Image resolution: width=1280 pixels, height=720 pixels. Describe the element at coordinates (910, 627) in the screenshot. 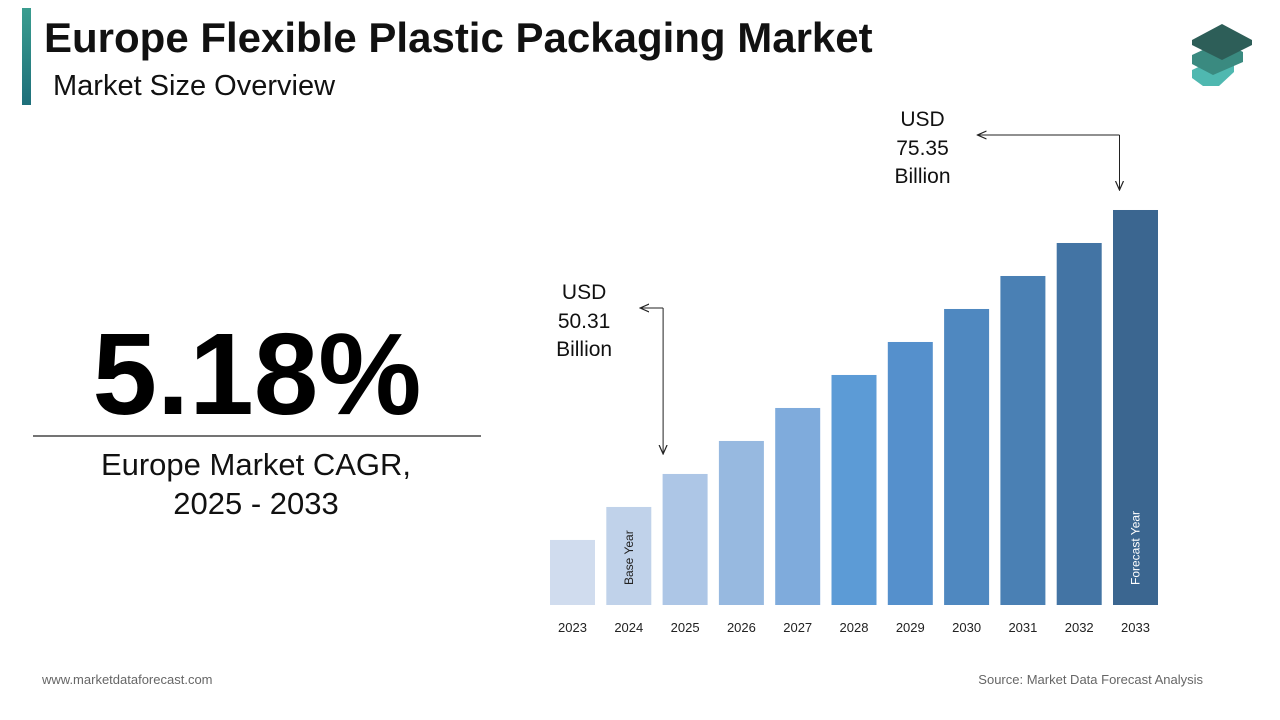

I see `x-tick-label: 2029` at that location.